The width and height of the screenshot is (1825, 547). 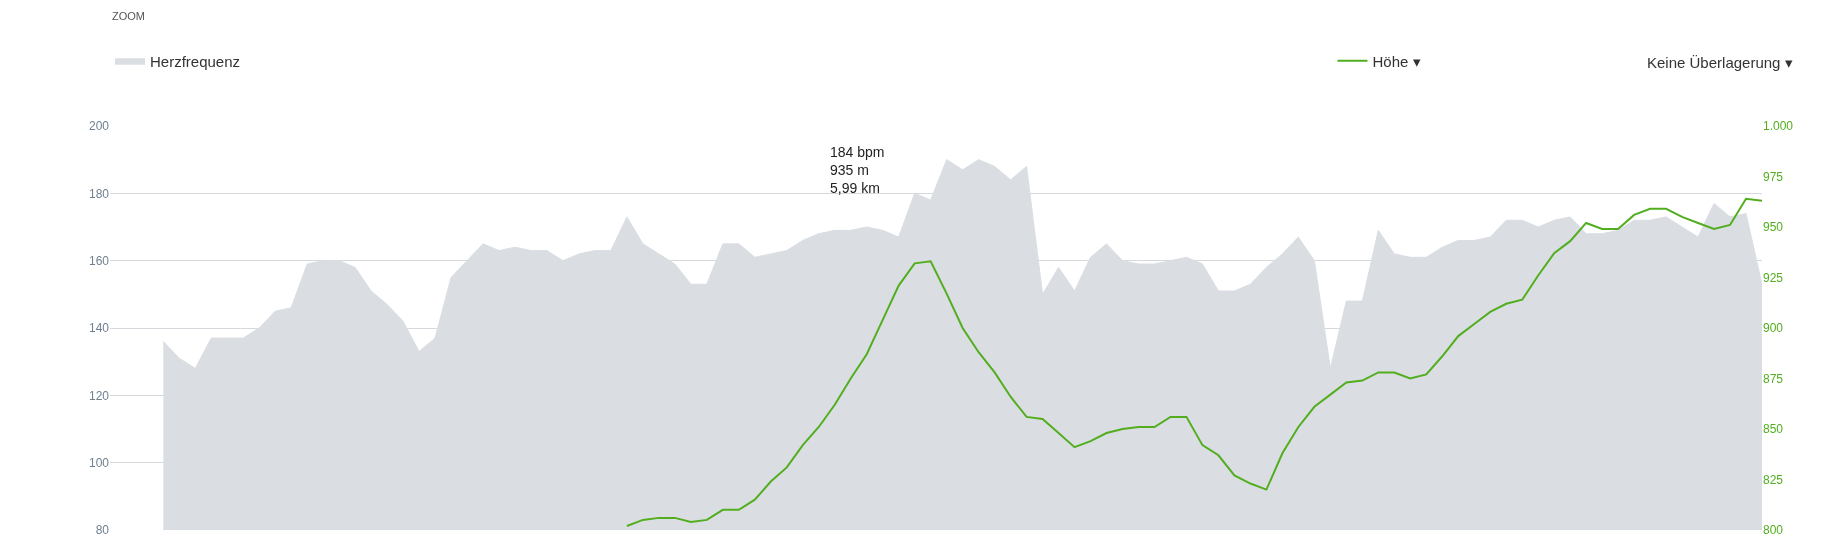 What do you see at coordinates (99, 126) in the screenshot?
I see `y-tick-label: 200` at bounding box center [99, 126].